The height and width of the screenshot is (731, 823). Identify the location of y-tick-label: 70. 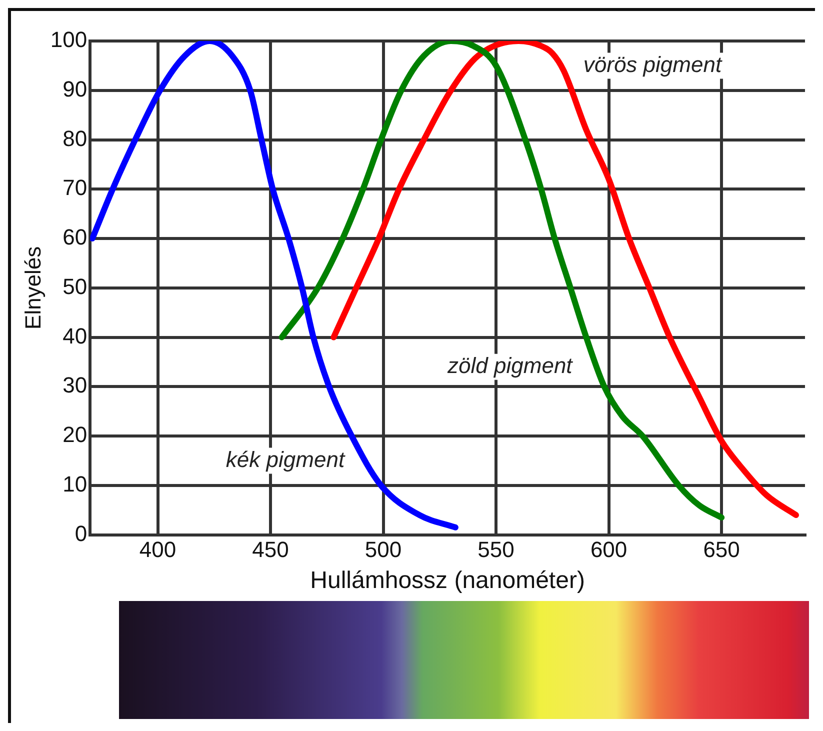
(75, 187).